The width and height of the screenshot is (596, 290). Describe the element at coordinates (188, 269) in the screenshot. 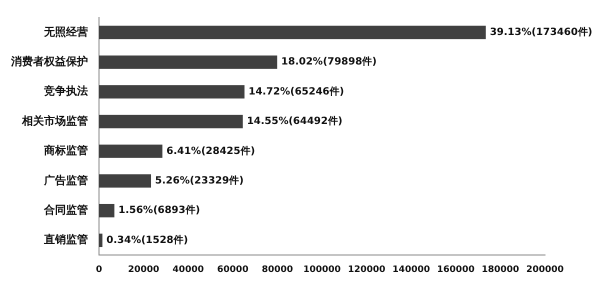

I see `x-tick-label: 40000` at that location.